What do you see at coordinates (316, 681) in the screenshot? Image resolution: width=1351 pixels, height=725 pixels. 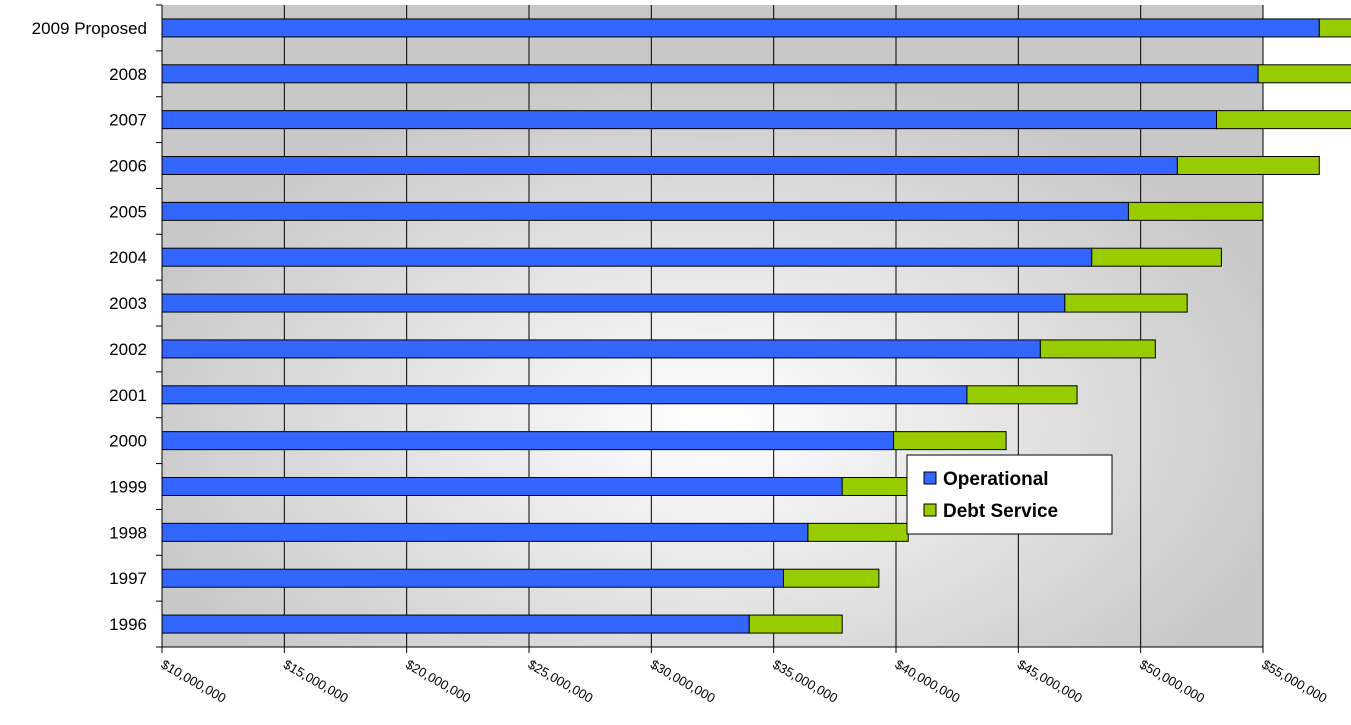 I see `x-tick-label: $15,000,000` at bounding box center [316, 681].